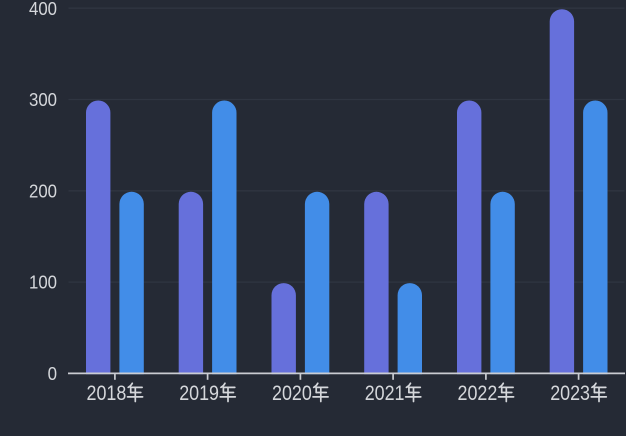 The width and height of the screenshot is (626, 436). Describe the element at coordinates (52, 373) in the screenshot. I see `svg-text: 0` at that location.